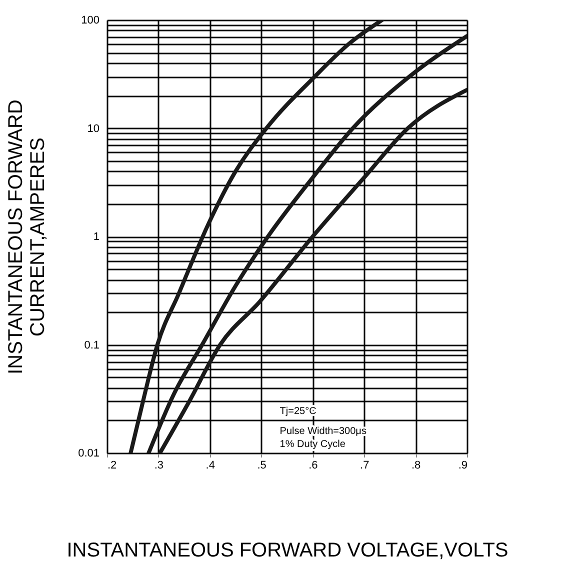 The width and height of the screenshot is (582, 565). What do you see at coordinates (365, 466) in the screenshot?
I see `x-tick-label: .7` at bounding box center [365, 466].